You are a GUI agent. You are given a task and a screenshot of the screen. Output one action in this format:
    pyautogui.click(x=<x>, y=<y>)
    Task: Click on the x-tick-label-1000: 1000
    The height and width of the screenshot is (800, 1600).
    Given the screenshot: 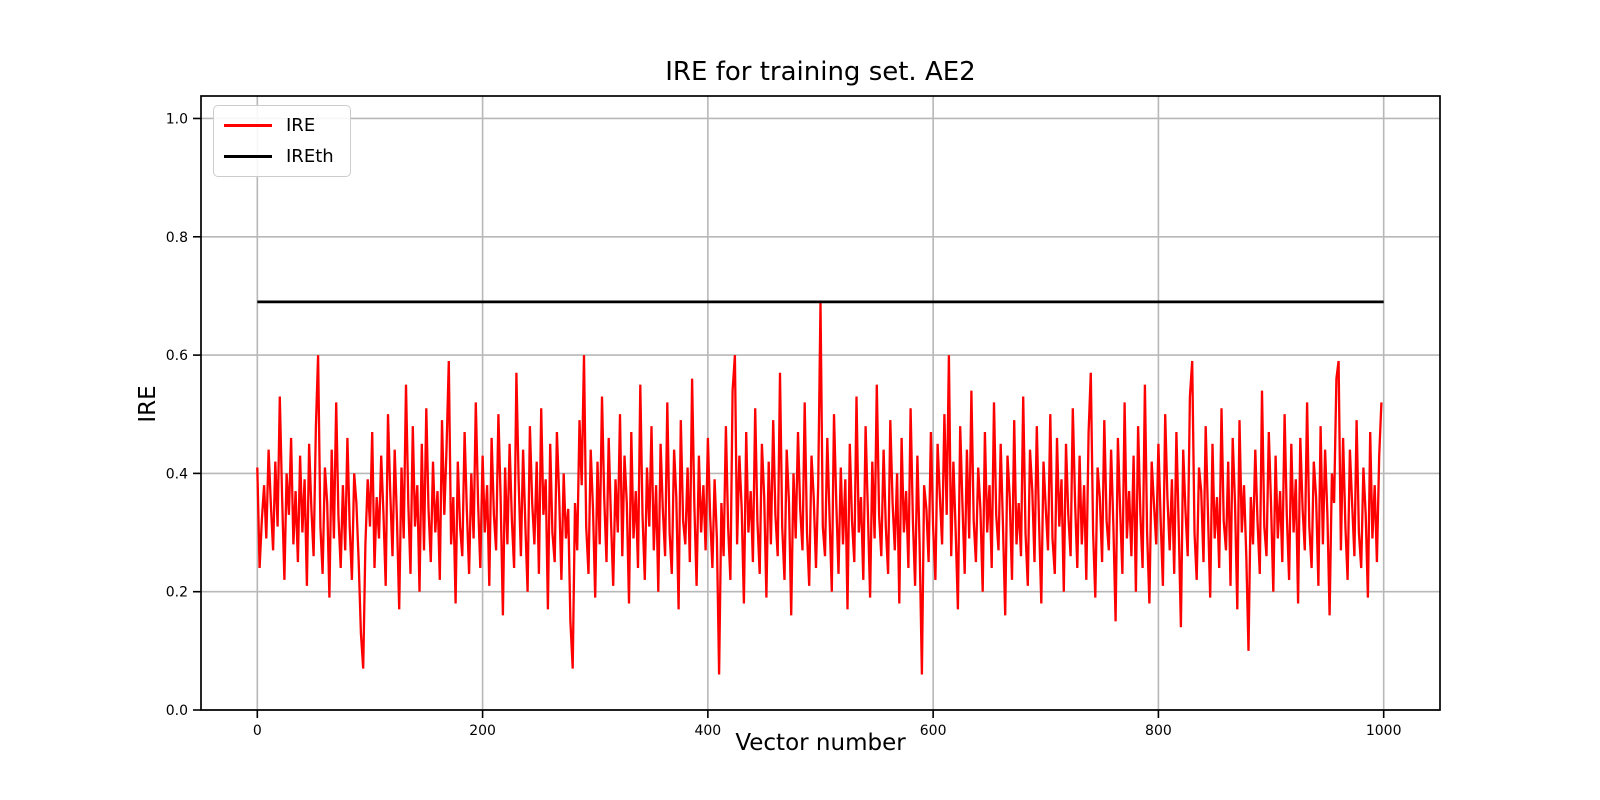 What is the action you would take?
    pyautogui.click(x=1384, y=731)
    